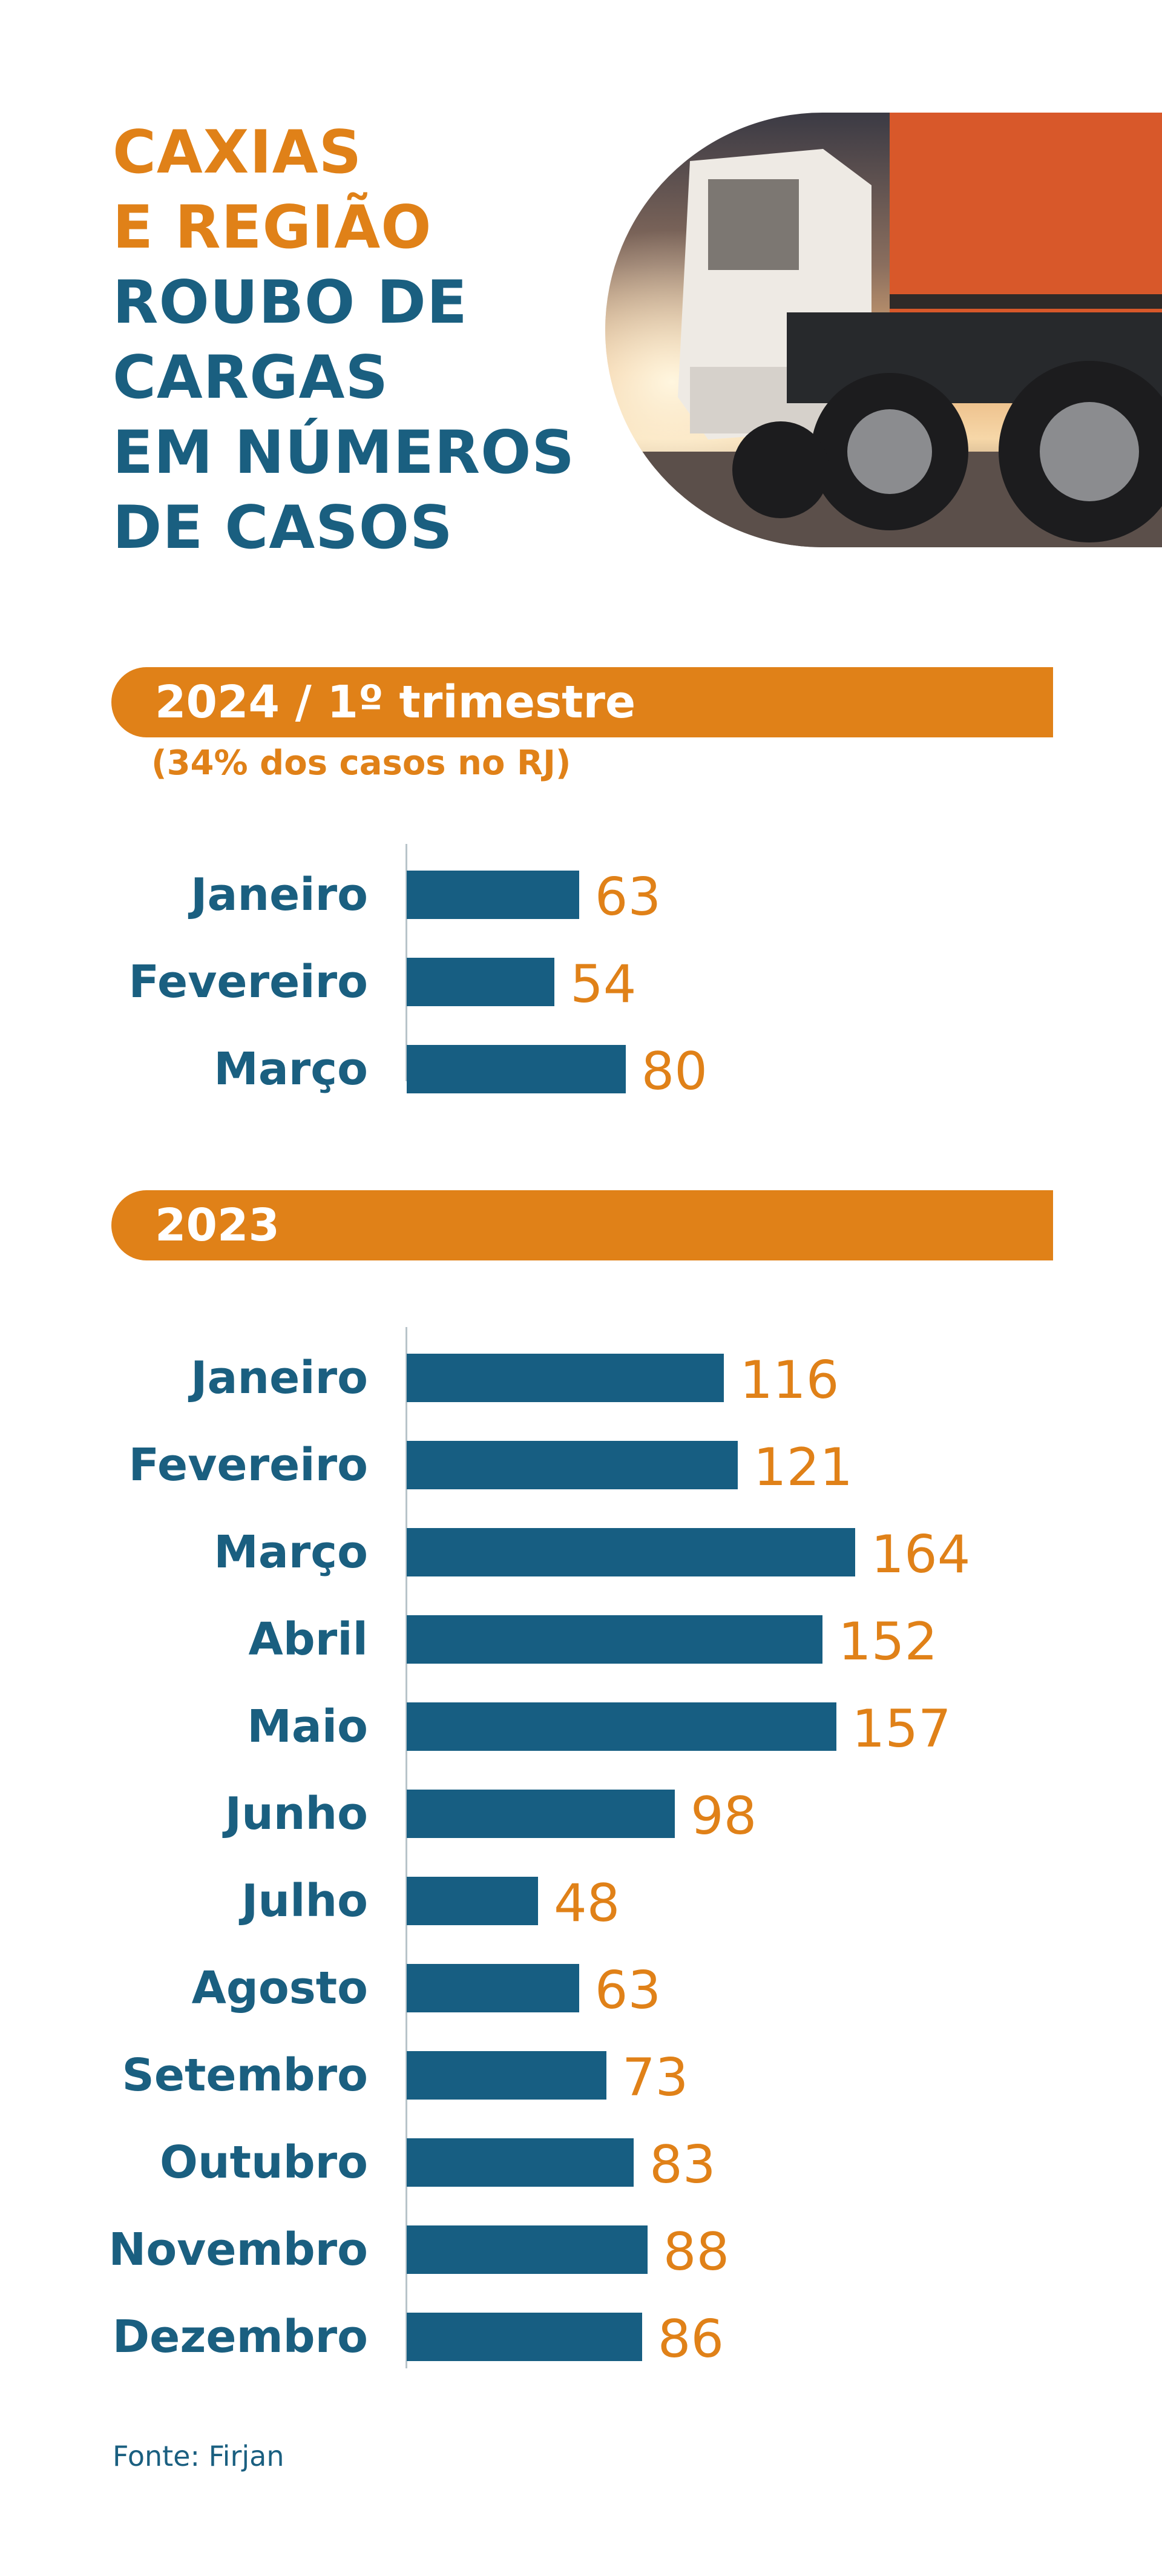 This screenshot has width=1162, height=2576. What do you see at coordinates (581, 1988) in the screenshot?
I see `chart-row: Agosto 63` at bounding box center [581, 1988].